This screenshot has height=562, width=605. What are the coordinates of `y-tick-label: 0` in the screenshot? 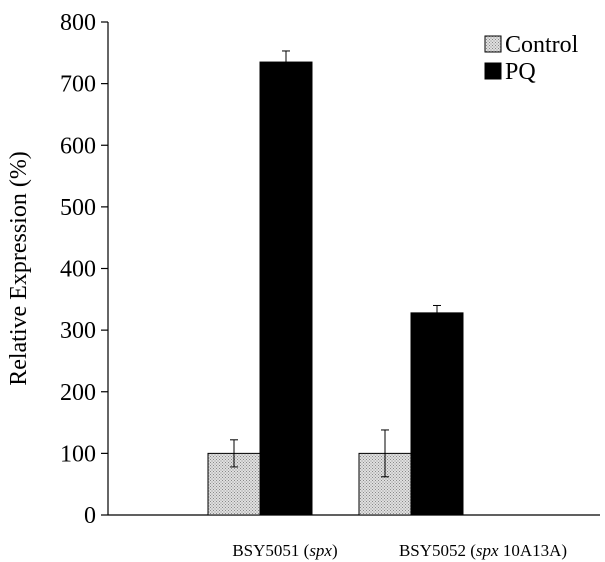 It's located at (90, 516).